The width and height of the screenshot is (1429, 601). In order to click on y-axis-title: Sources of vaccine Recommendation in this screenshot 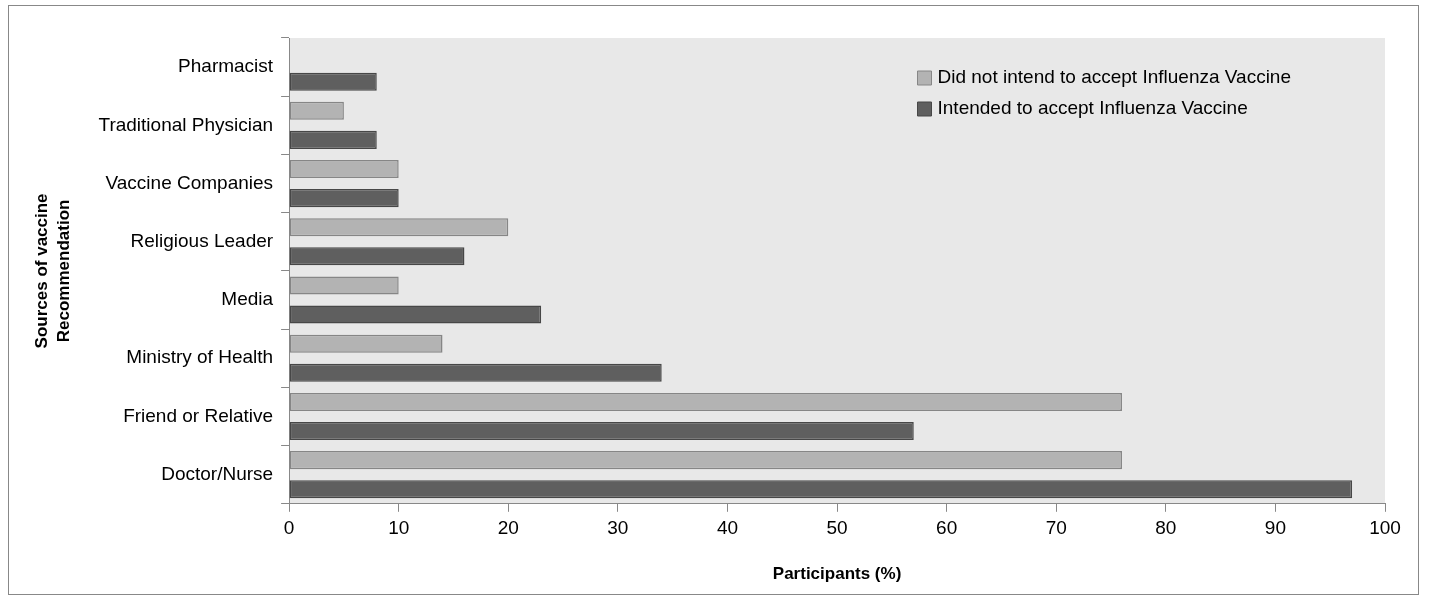, I will do `click(52, 271)`.